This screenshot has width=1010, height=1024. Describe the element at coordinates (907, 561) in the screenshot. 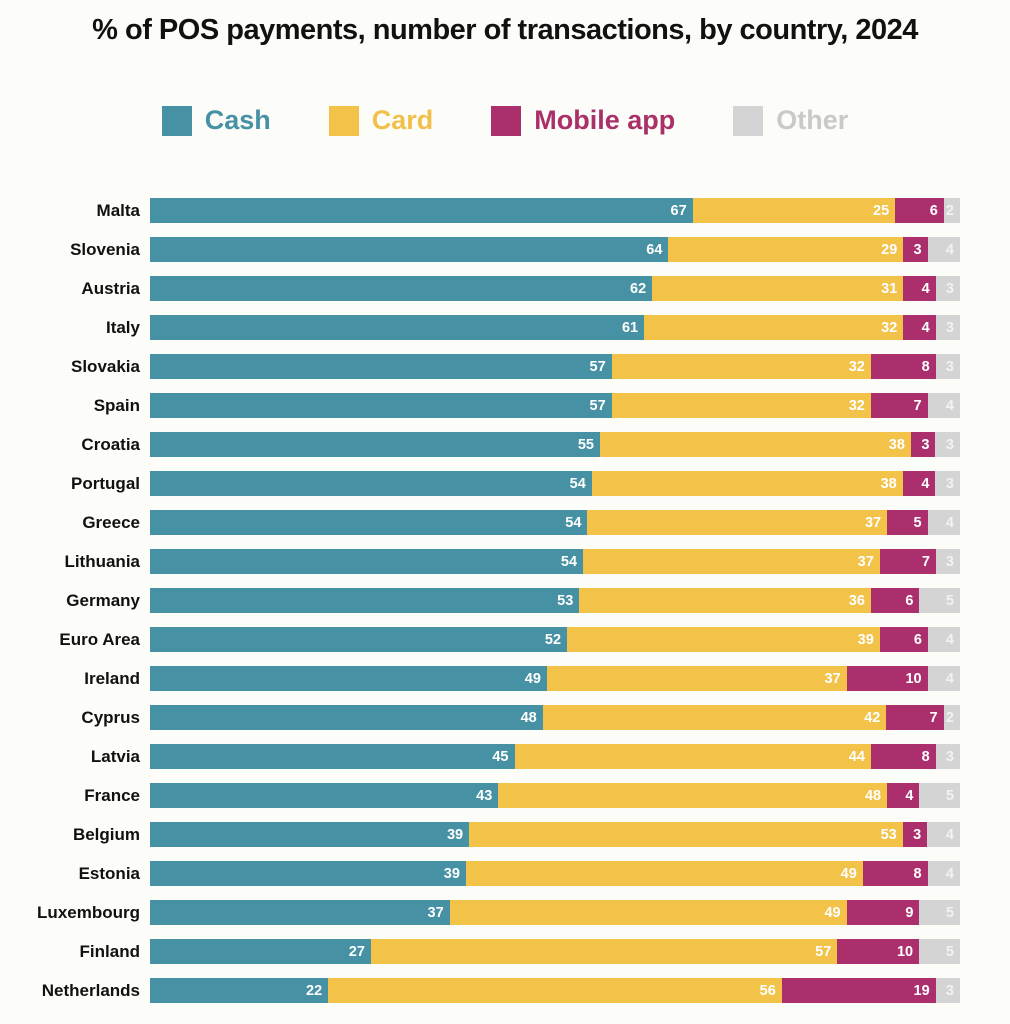

I see `segment-mobile-app: 7` at that location.